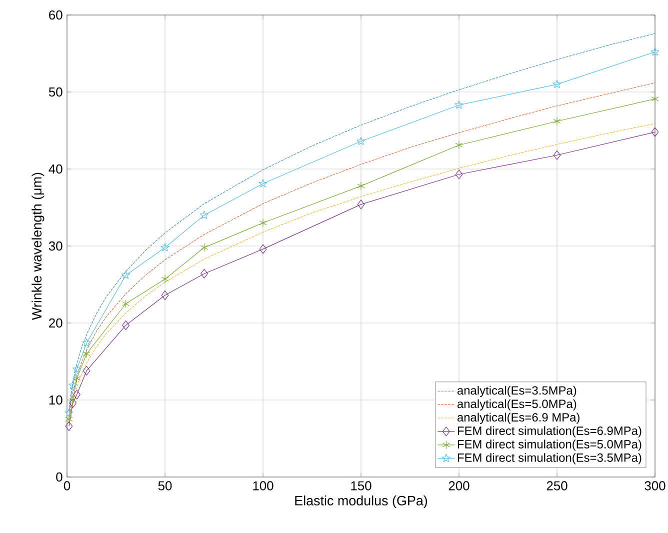  What do you see at coordinates (67, 485) in the screenshot?
I see `x-tick-label: 0` at bounding box center [67, 485].